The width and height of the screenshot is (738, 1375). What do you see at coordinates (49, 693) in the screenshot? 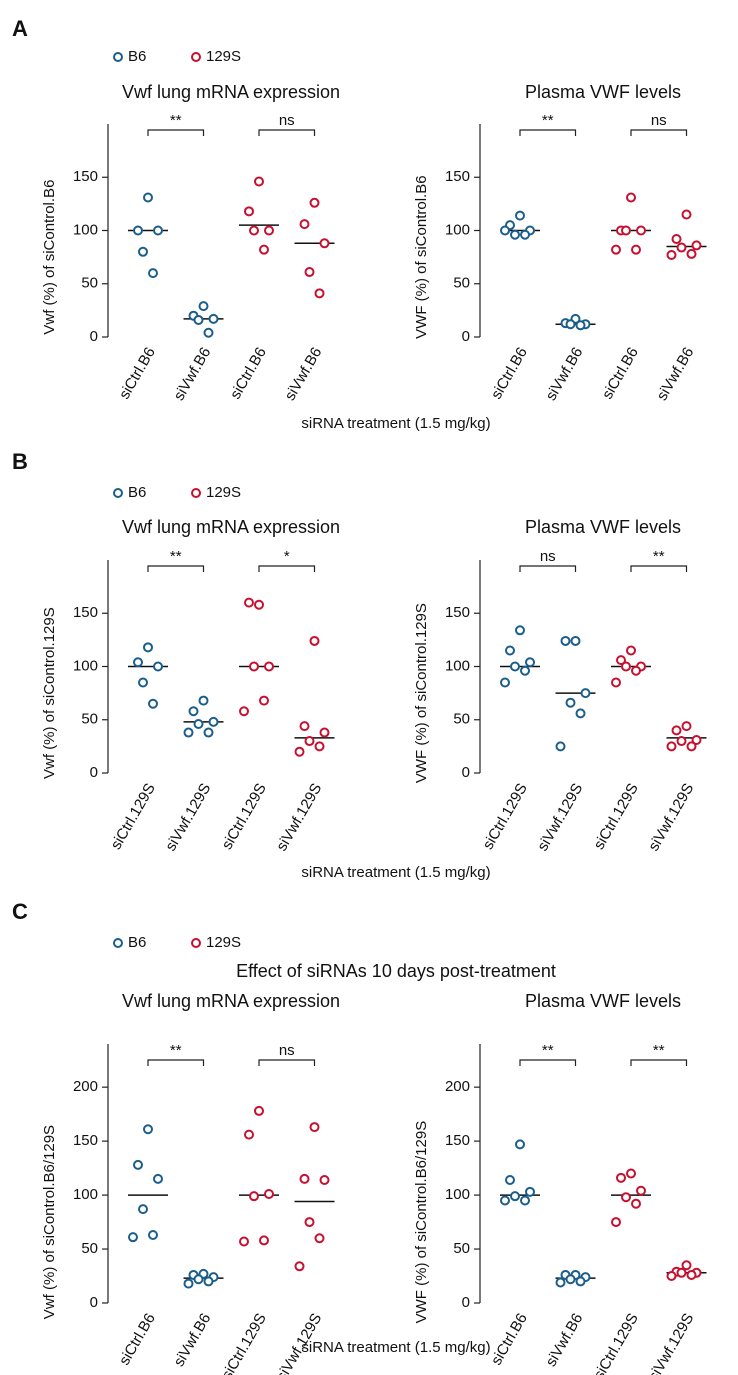
I see `y-axis-title: Vwf (%) of siControl.129S` at bounding box center [49, 693].